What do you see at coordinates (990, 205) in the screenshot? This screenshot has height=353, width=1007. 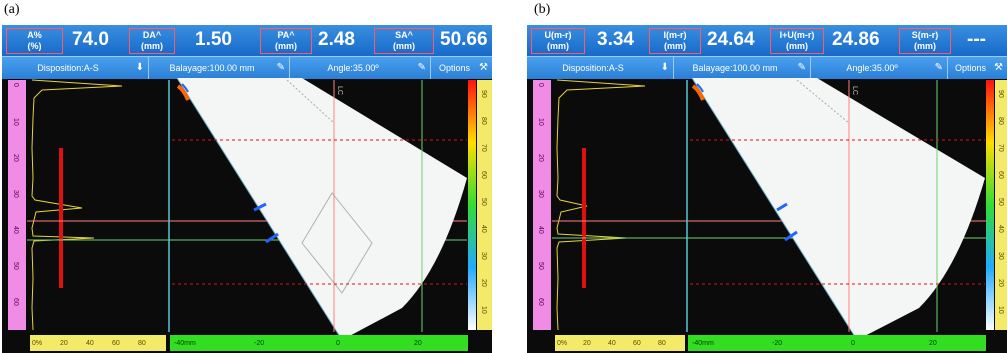 I see `color-palette` at bounding box center [990, 205].